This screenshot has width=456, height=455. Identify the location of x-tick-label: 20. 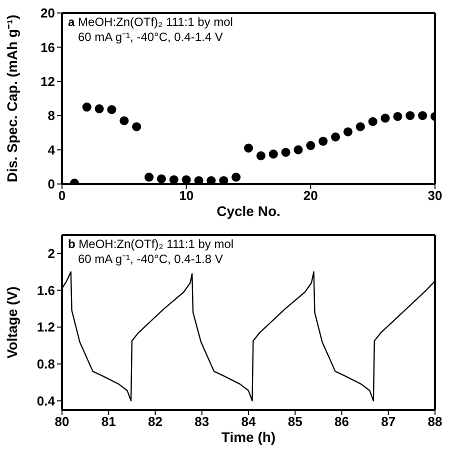
(310, 196).